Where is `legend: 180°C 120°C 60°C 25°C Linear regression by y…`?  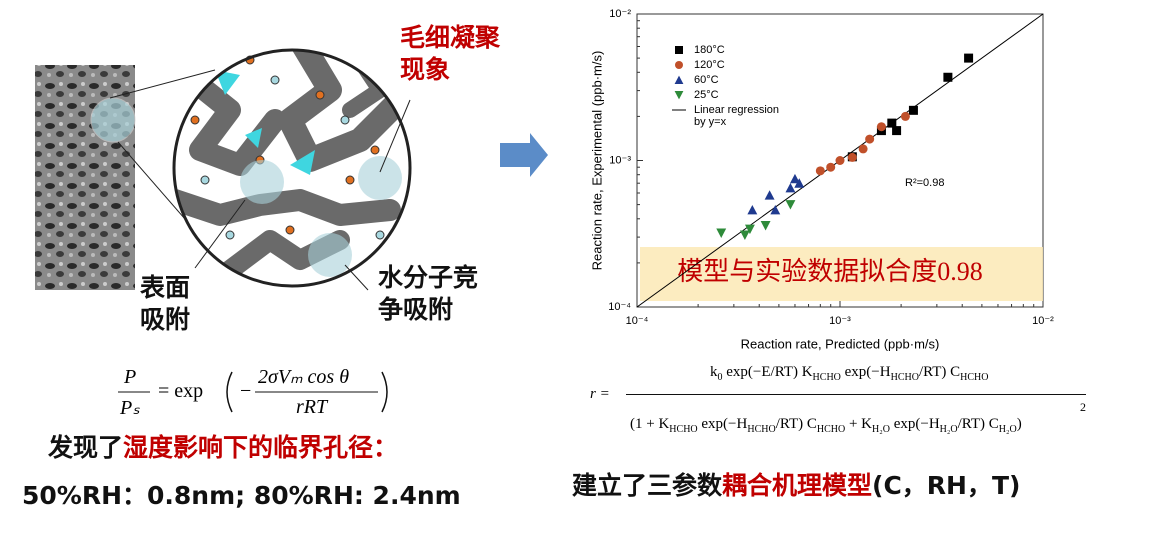
legend: 180°C 120°C 60°C 25°C Linear regression by y… is located at coordinates (747, 87).